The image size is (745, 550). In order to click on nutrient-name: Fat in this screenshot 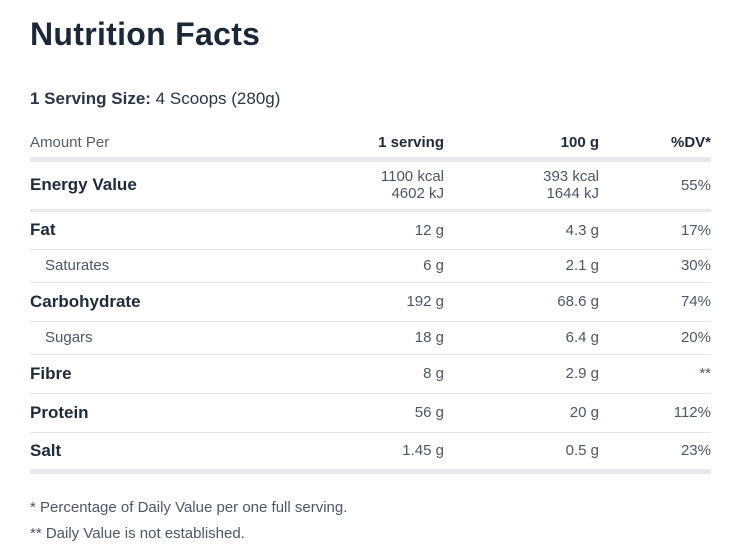, I will do `click(43, 229)`.